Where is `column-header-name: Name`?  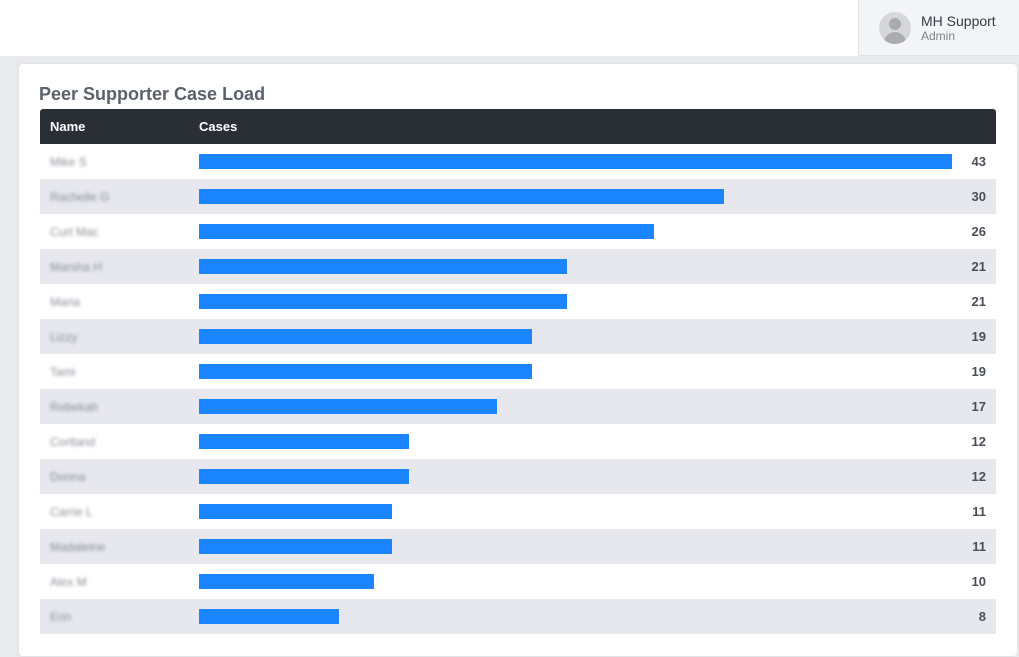 column-header-name: Name is located at coordinates (68, 126).